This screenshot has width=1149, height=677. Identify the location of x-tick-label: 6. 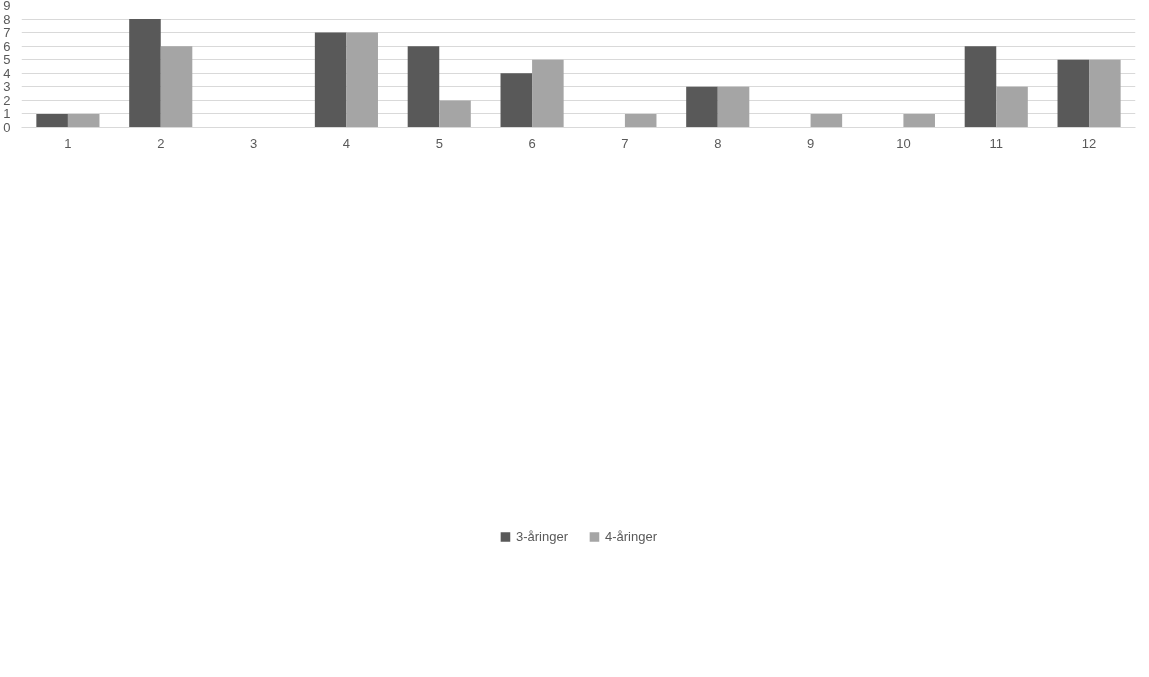
(532, 143).